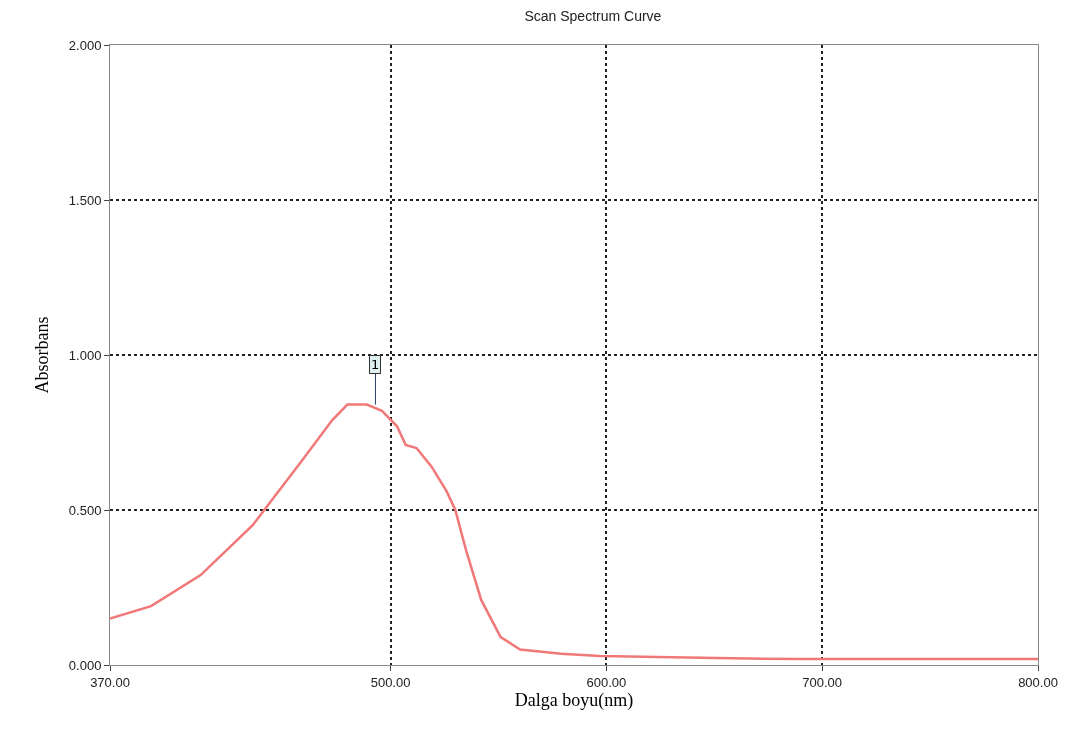 The image size is (1078, 735). What do you see at coordinates (110, 682) in the screenshot?
I see `x-tick-label: 370.00` at bounding box center [110, 682].